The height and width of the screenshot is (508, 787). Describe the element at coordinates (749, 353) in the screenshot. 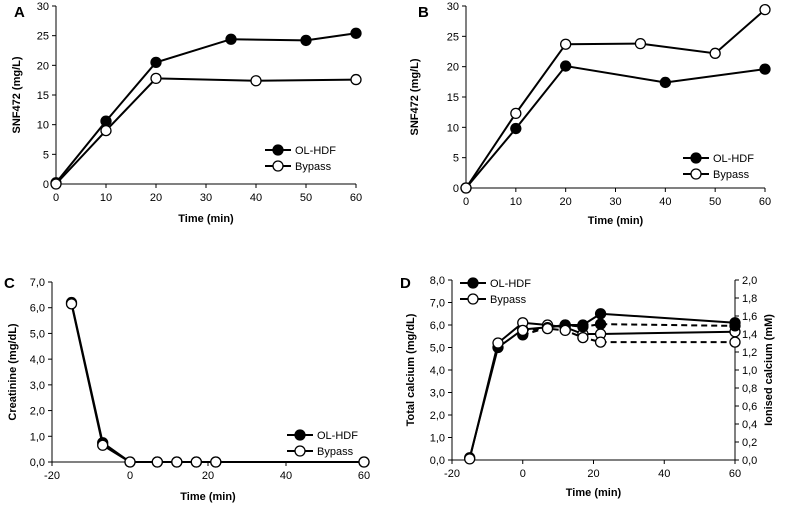

I see `y2-tick-label: 1,2` at that location.